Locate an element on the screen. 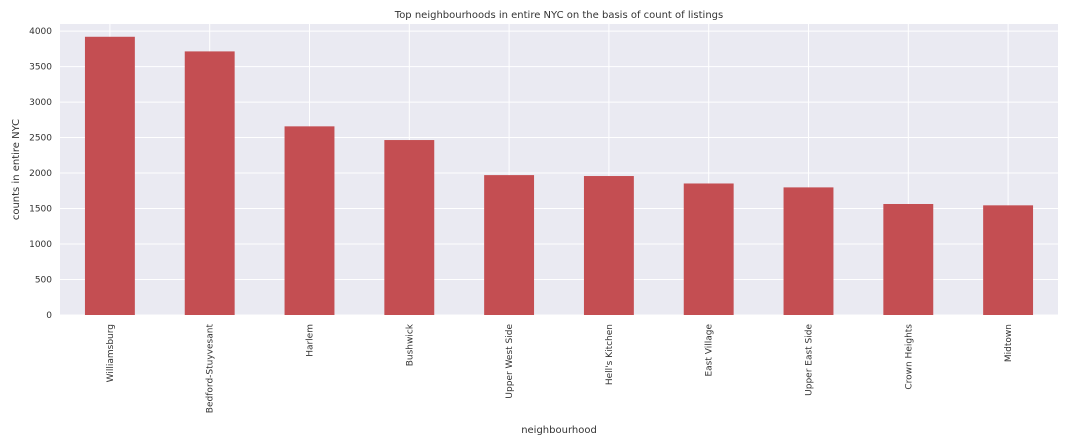  x-tick-label: Bushwick is located at coordinates (410, 344).